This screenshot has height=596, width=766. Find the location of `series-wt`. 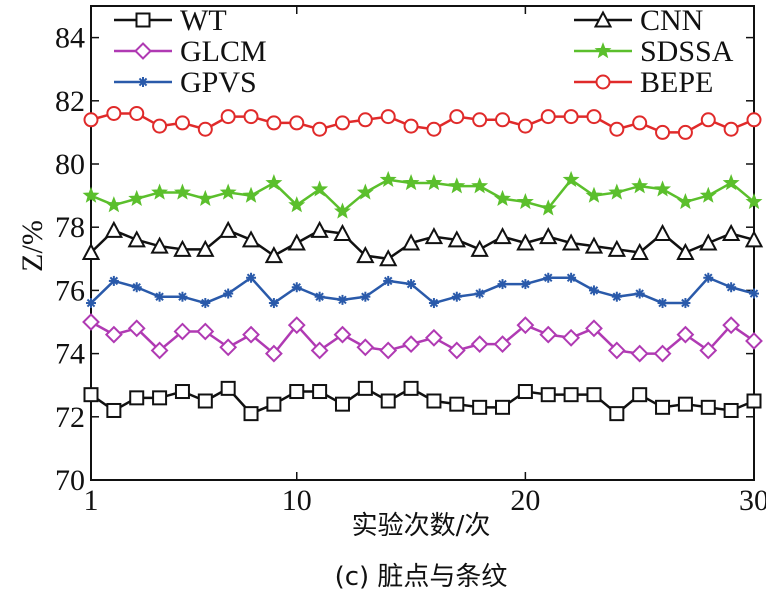

series-wt is located at coordinates (422, 401).